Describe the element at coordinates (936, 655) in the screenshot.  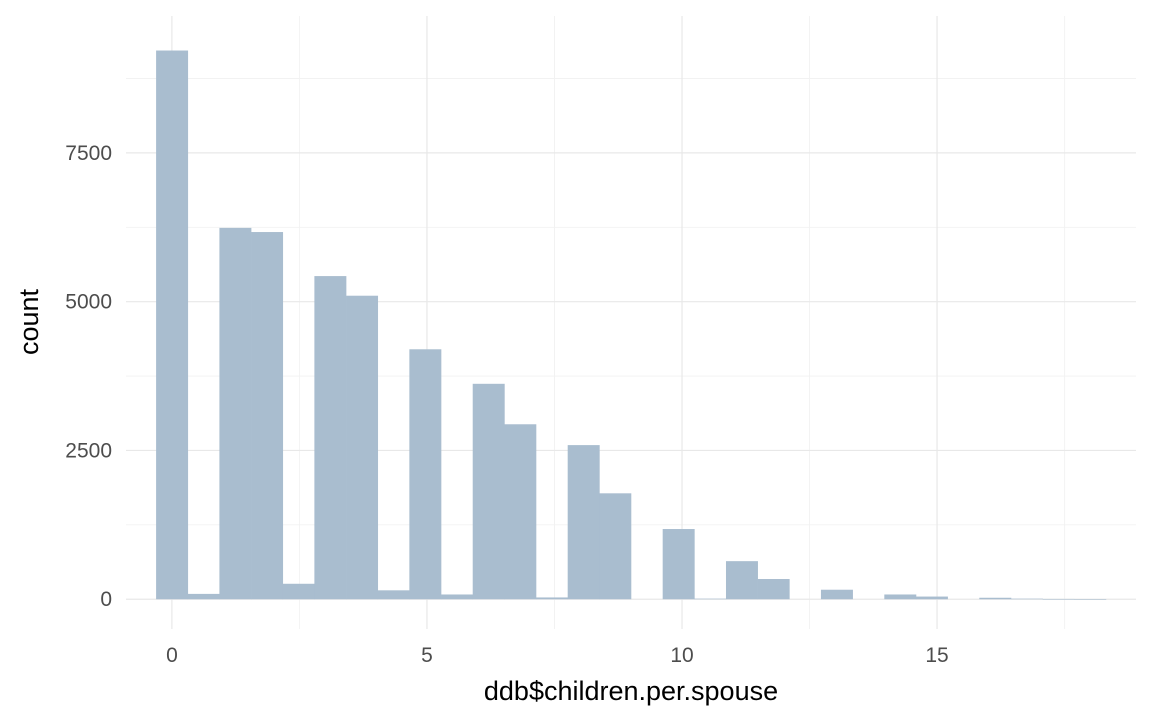
I see `x-tick-label: 15` at that location.